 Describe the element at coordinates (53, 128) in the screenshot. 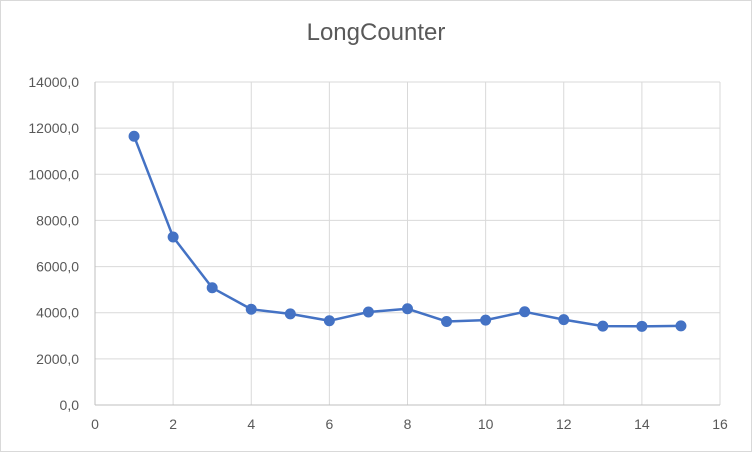

I see `y-tick-label: 12000,0` at that location.